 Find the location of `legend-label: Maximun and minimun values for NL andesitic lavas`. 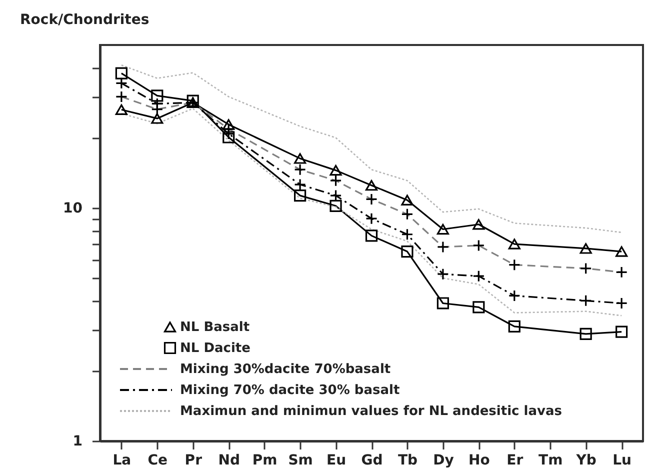

legend-label: Maximun and minimun values for NL andesitic lavas is located at coordinates (371, 411).